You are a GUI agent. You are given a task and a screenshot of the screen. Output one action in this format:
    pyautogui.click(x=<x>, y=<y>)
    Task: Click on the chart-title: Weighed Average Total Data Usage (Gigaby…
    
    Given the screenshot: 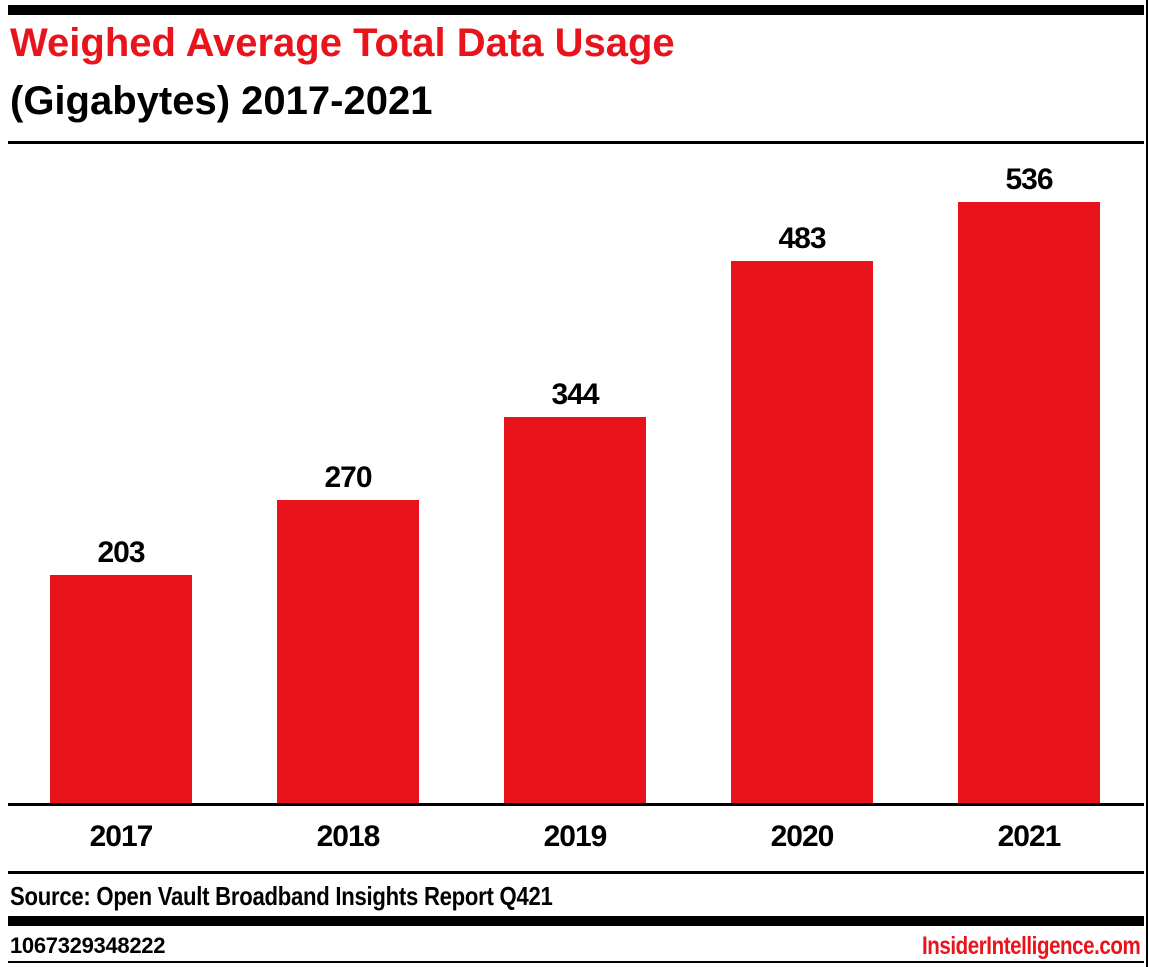 What is the action you would take?
    pyautogui.click(x=342, y=72)
    